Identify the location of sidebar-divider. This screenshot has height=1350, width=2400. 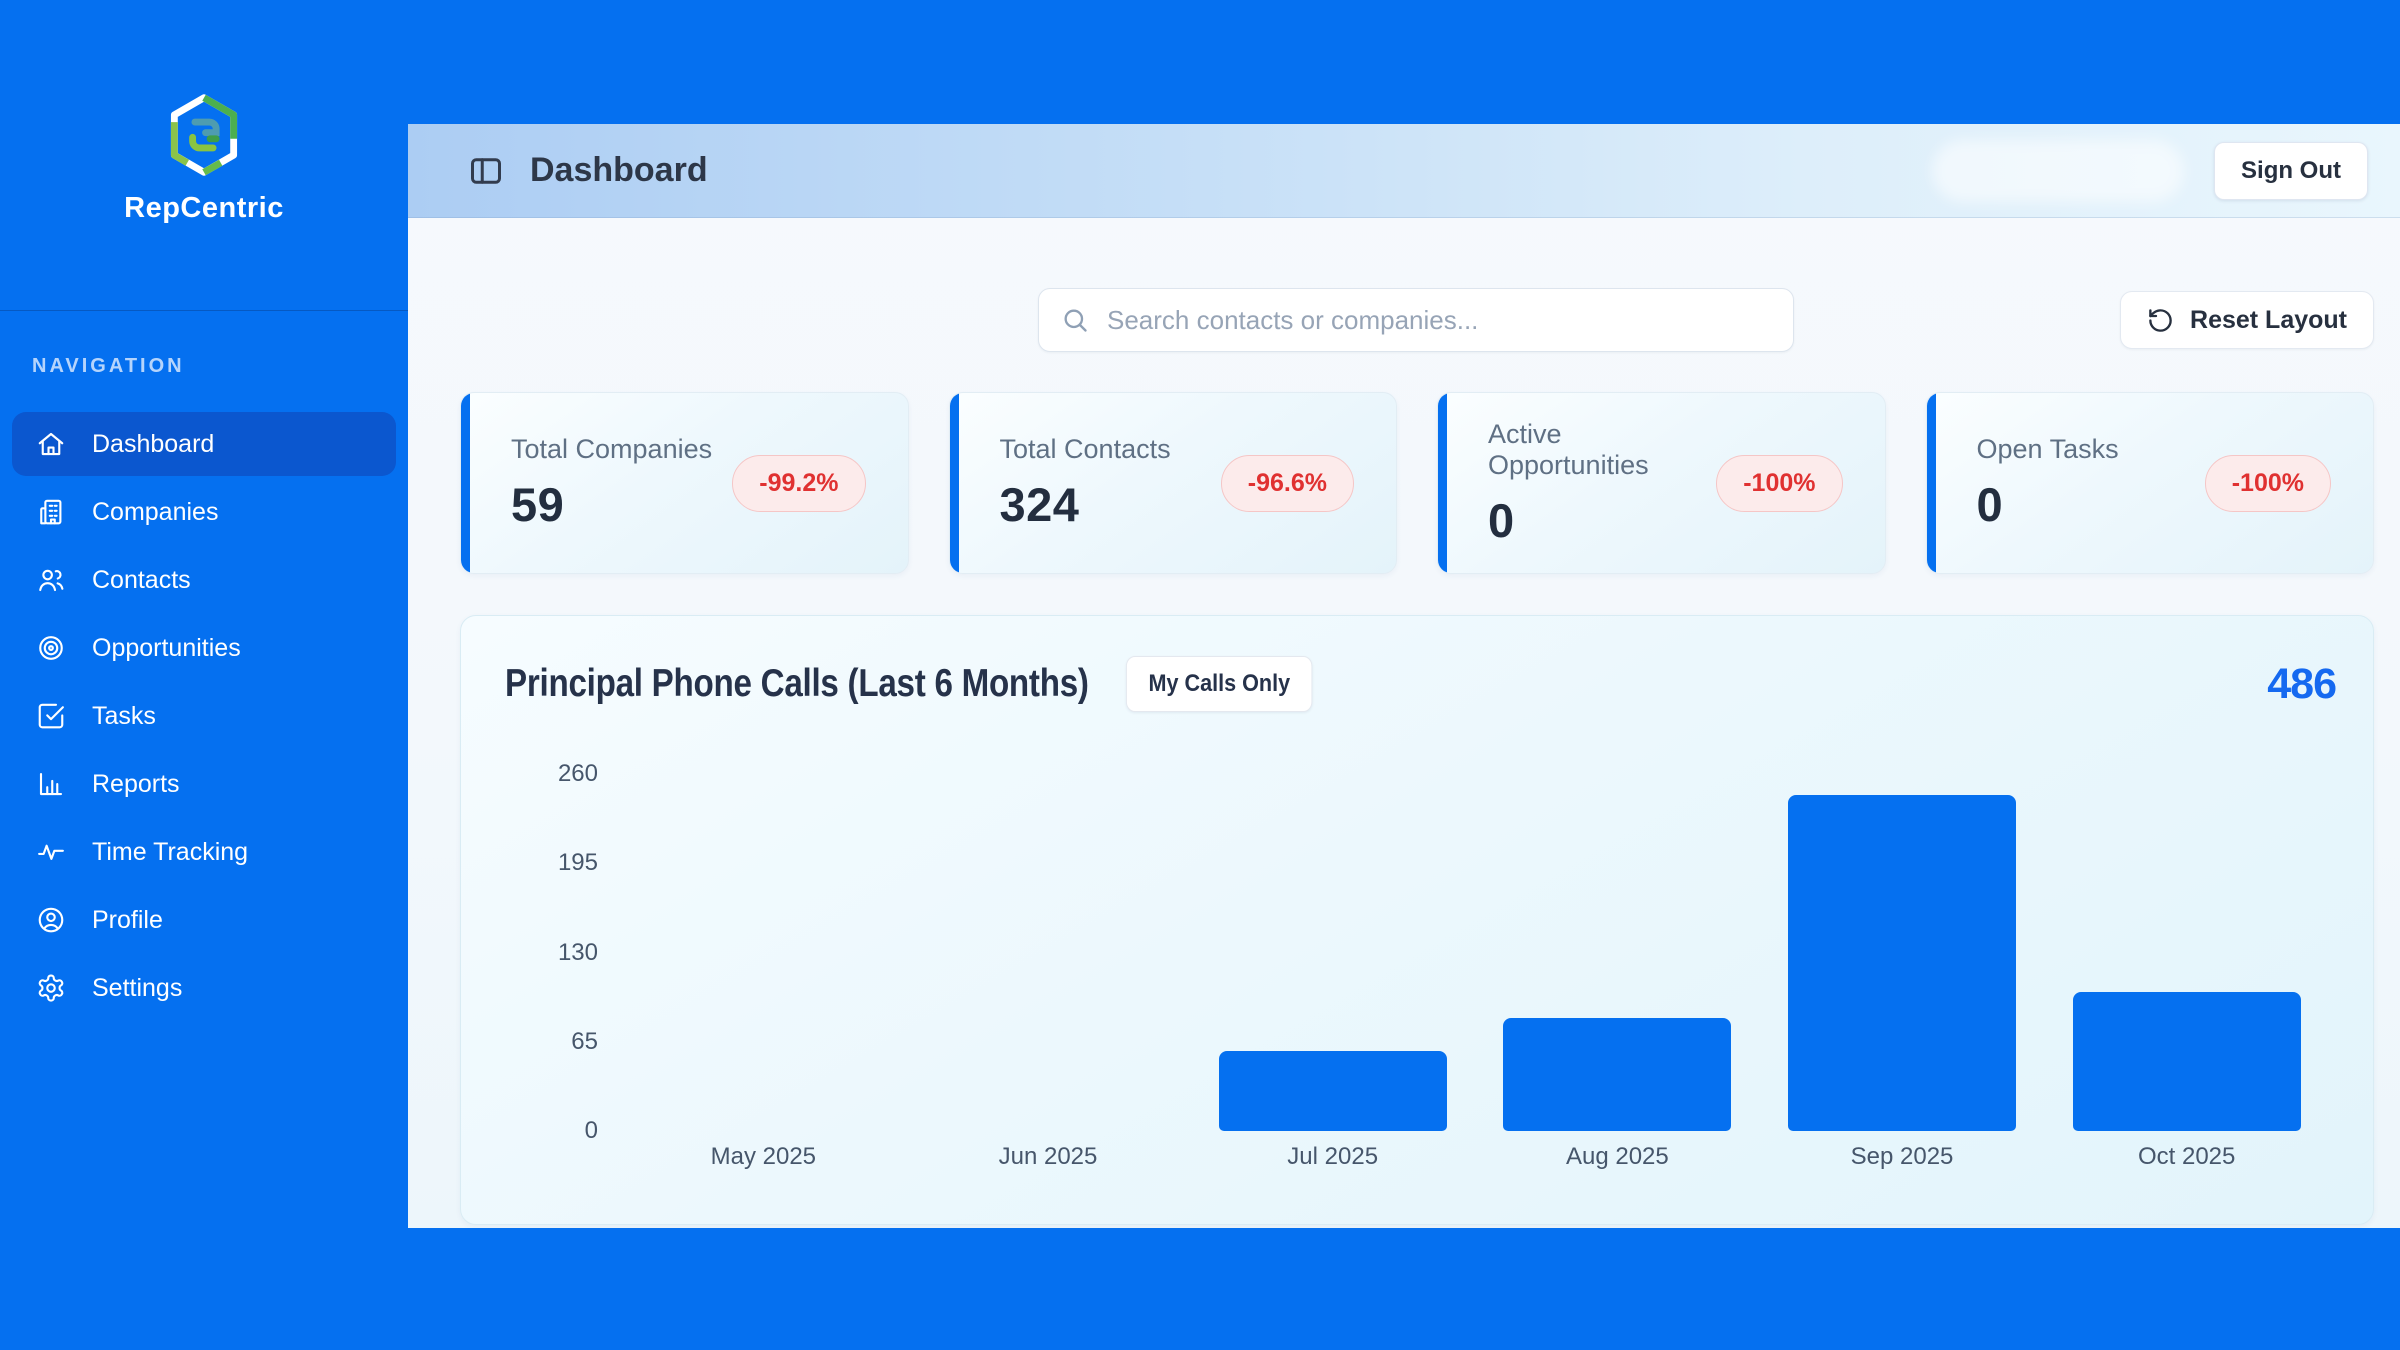
(204, 310).